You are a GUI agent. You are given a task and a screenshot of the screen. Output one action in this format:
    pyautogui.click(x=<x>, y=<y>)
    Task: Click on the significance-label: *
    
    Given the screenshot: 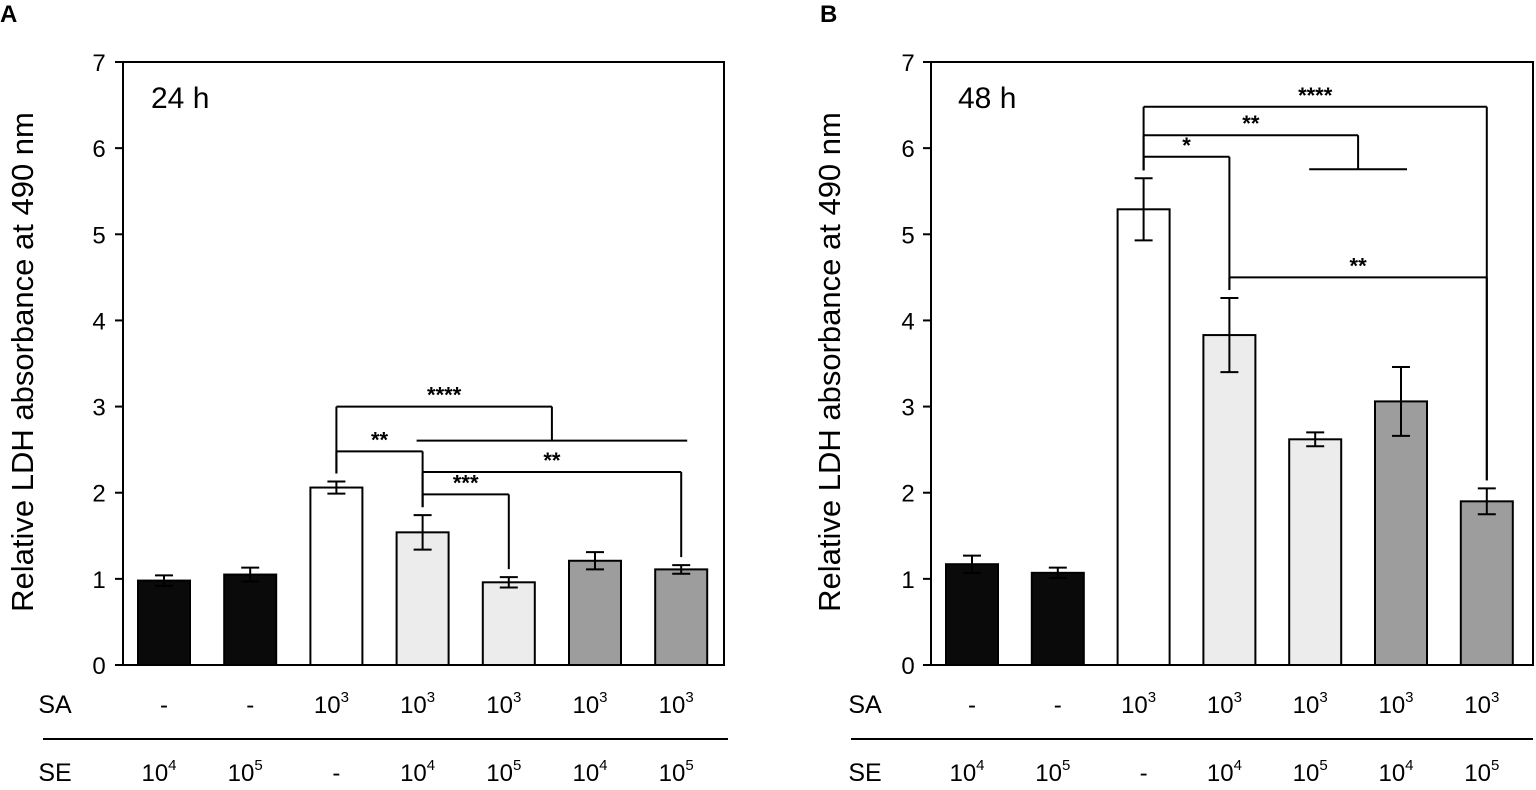 What is the action you would take?
    pyautogui.click(x=1186, y=145)
    